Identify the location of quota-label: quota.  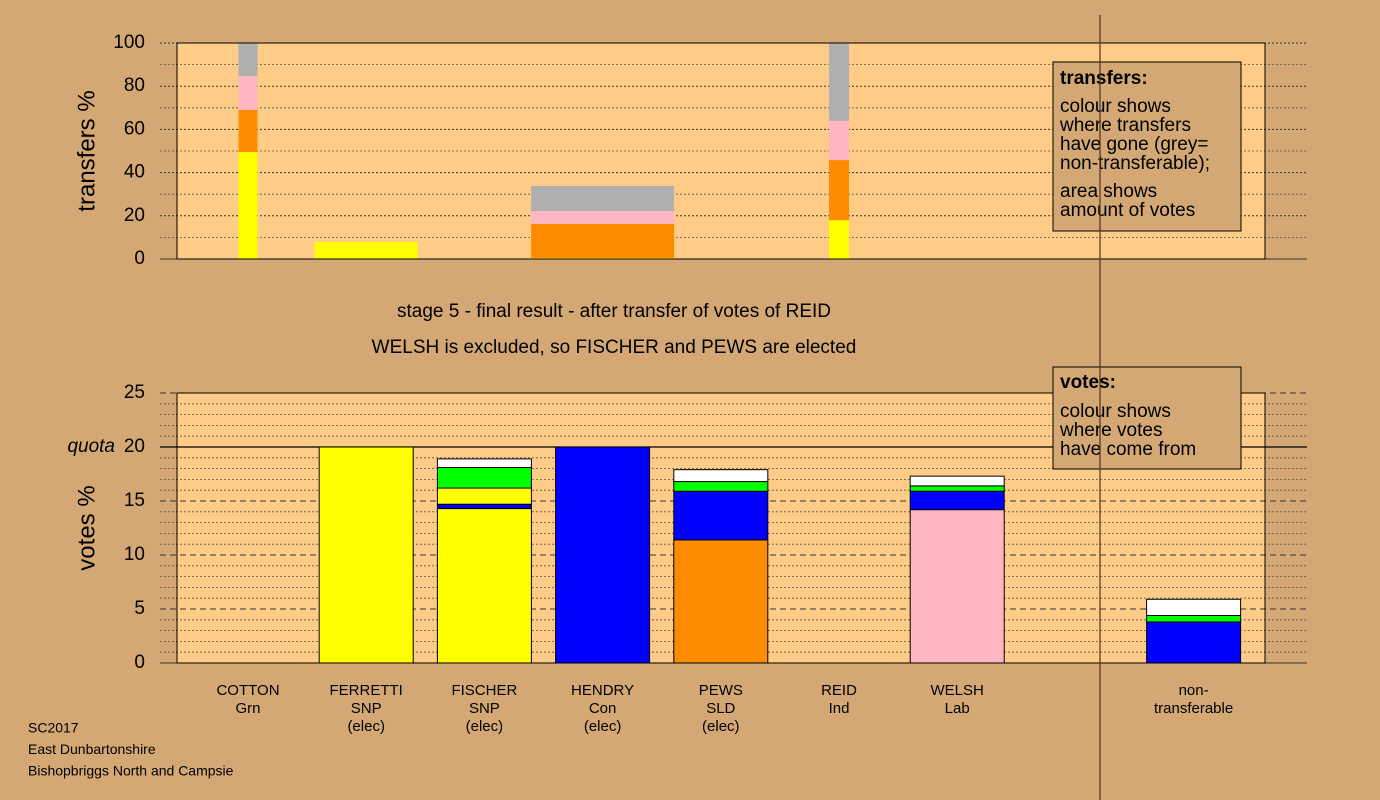
(91, 446).